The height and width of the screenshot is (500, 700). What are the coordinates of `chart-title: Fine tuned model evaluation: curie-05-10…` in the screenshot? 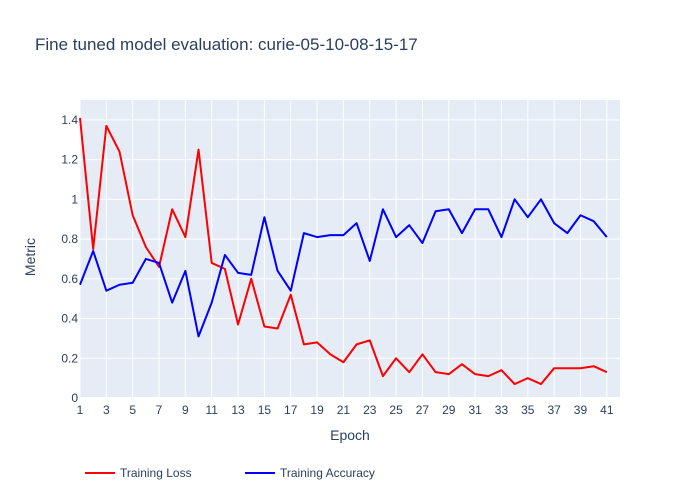 It's located at (226, 44).